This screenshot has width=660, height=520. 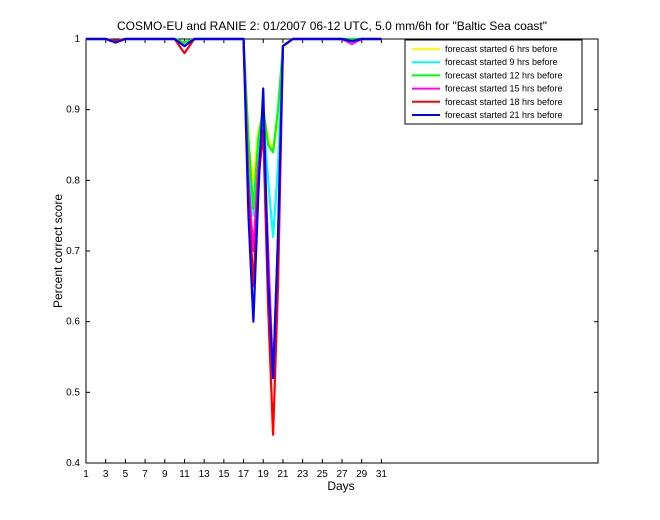 What do you see at coordinates (264, 474) in the screenshot?
I see `x-tick-label: 19` at bounding box center [264, 474].